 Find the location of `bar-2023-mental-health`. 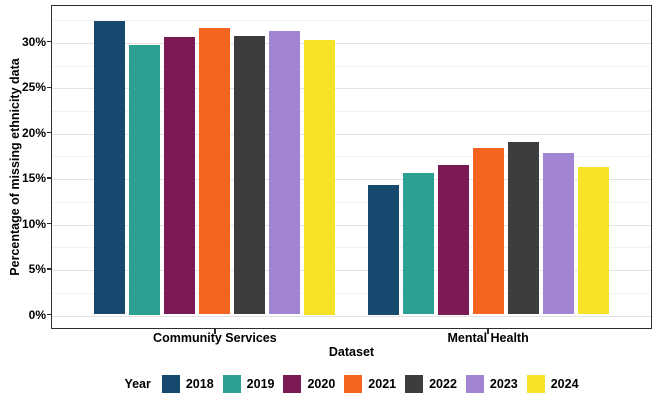

bar-2023-mental-health is located at coordinates (558, 233).